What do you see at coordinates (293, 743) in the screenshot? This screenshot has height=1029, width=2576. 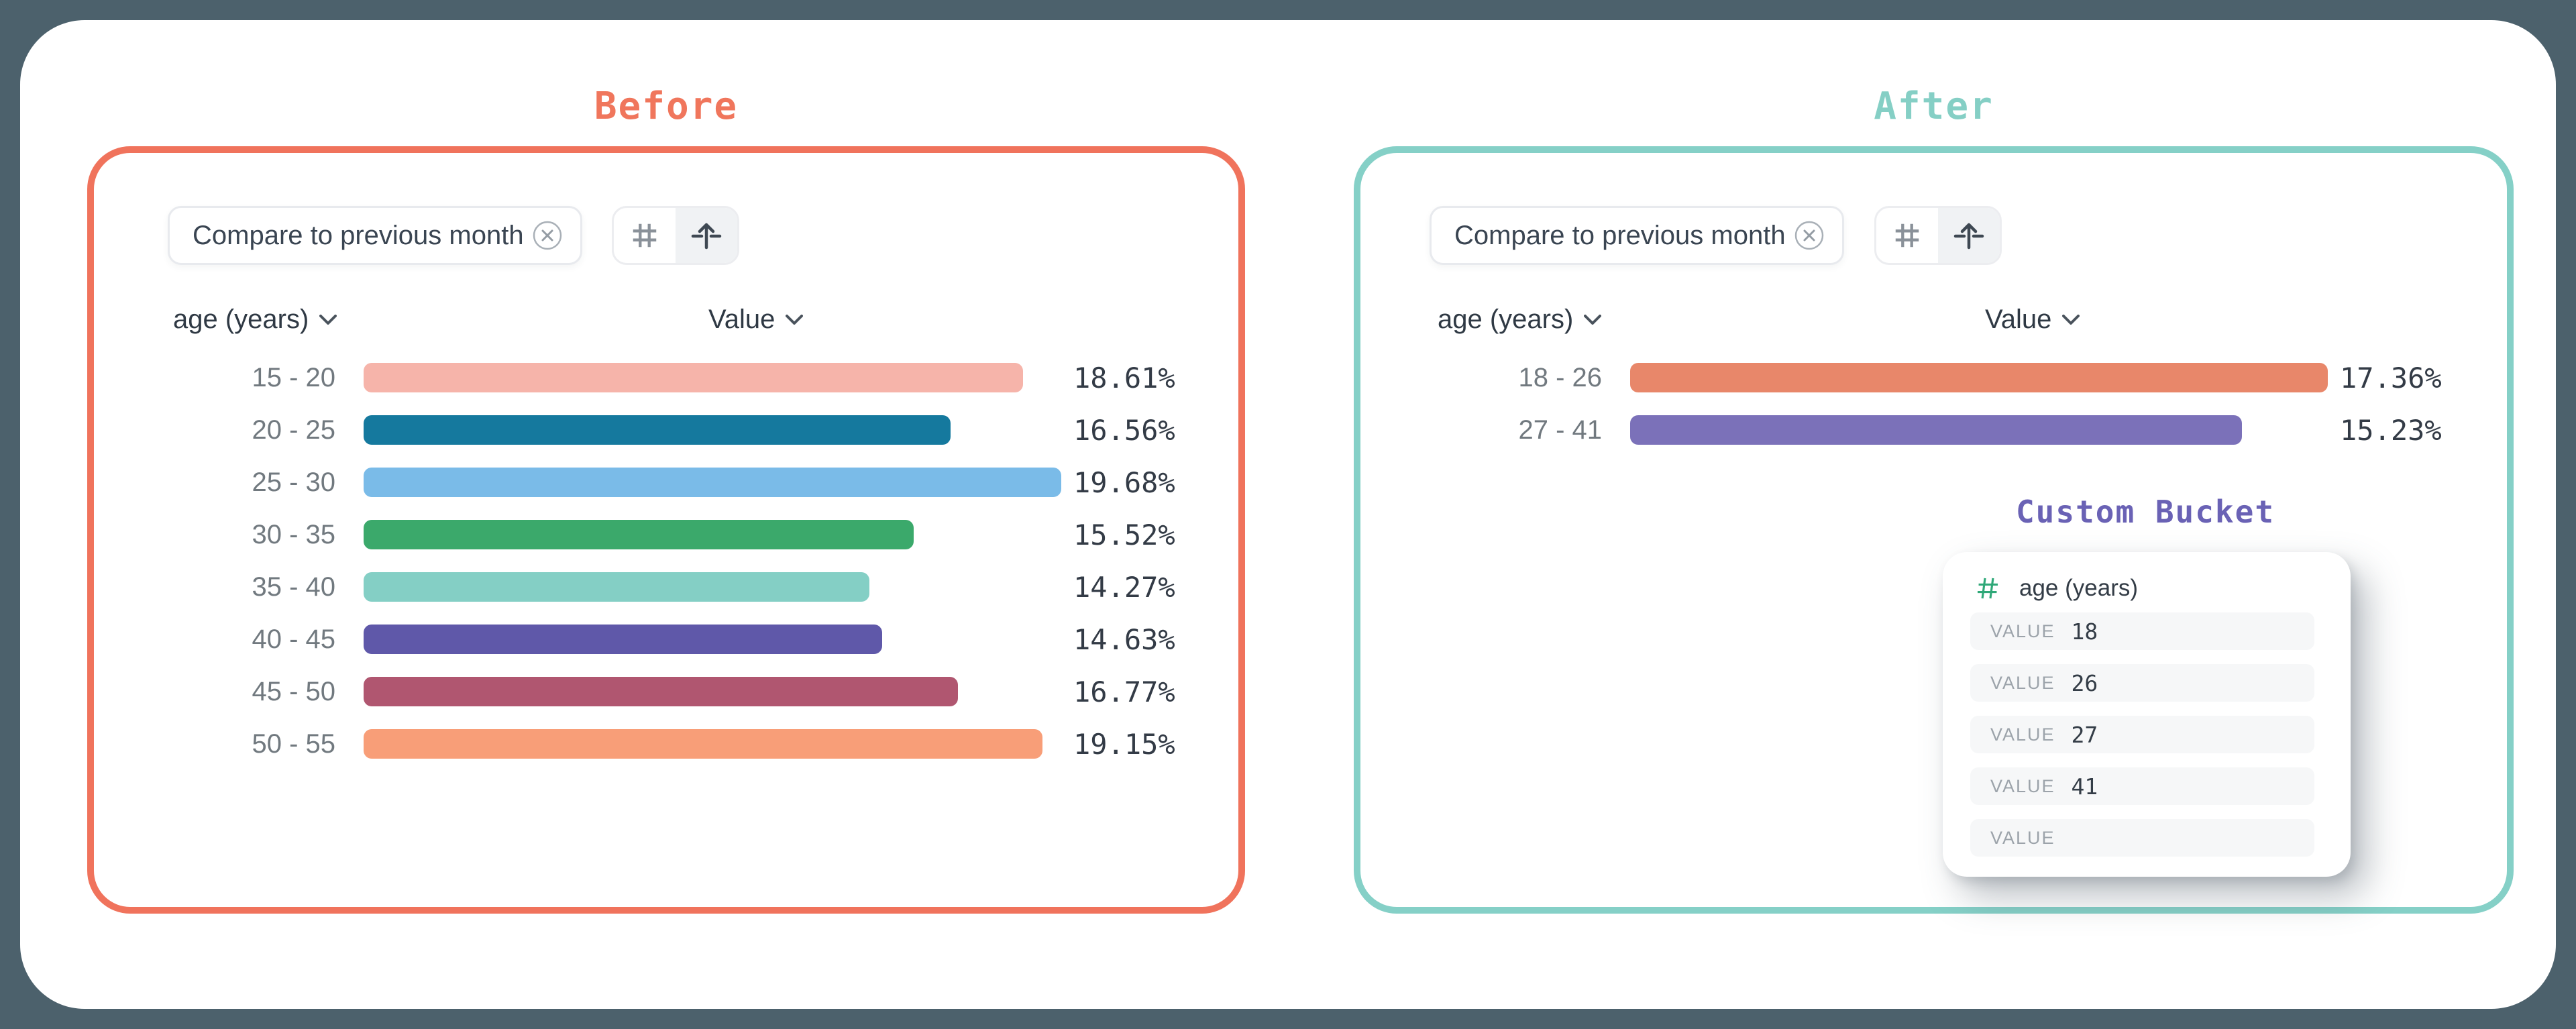 I see `category-label: 50 - 55` at bounding box center [293, 743].